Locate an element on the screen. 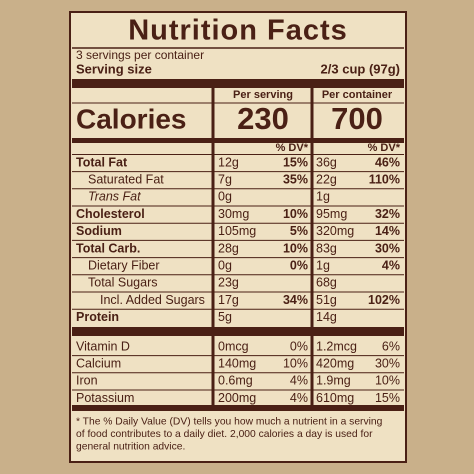 The image size is (474, 474). daily-value: 34% is located at coordinates (295, 300).